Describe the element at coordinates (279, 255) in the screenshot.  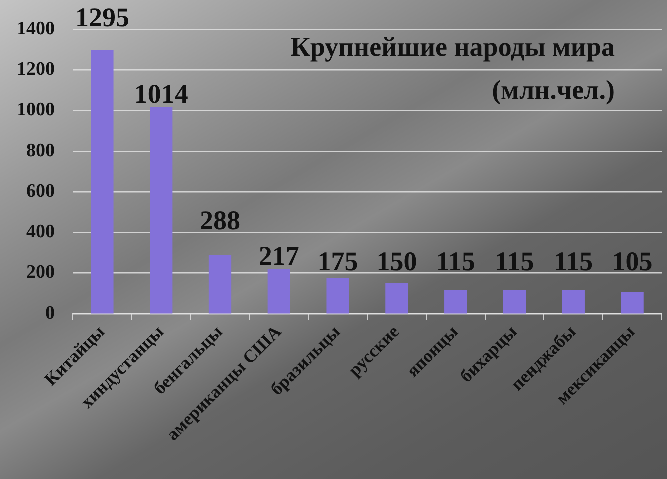
I see `data-label: 217` at that location.